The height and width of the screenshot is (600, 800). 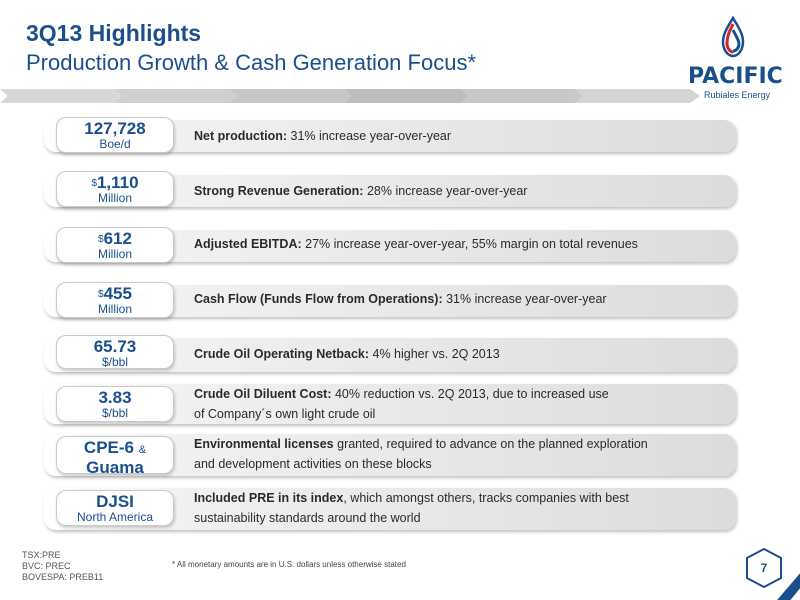 What do you see at coordinates (241, 136) in the screenshot?
I see `highlight-bold: Net production:` at bounding box center [241, 136].